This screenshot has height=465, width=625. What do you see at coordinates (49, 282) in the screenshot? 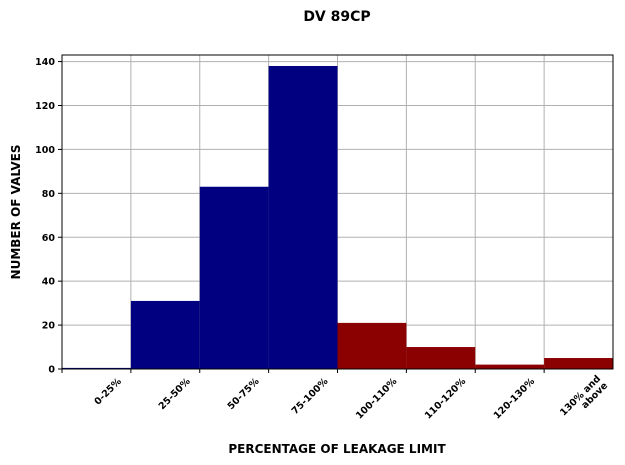
I see `y-tick-label: 40` at bounding box center [49, 282].